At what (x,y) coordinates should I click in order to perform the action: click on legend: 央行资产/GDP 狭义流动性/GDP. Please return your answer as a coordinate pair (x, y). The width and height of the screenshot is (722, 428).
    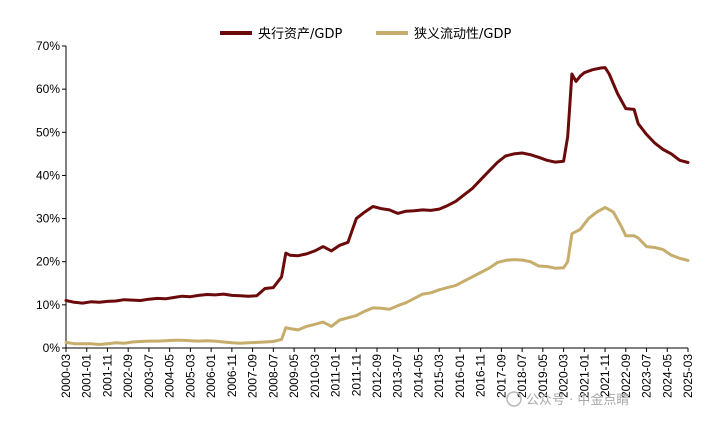
    Looking at the image, I should click on (365, 34).